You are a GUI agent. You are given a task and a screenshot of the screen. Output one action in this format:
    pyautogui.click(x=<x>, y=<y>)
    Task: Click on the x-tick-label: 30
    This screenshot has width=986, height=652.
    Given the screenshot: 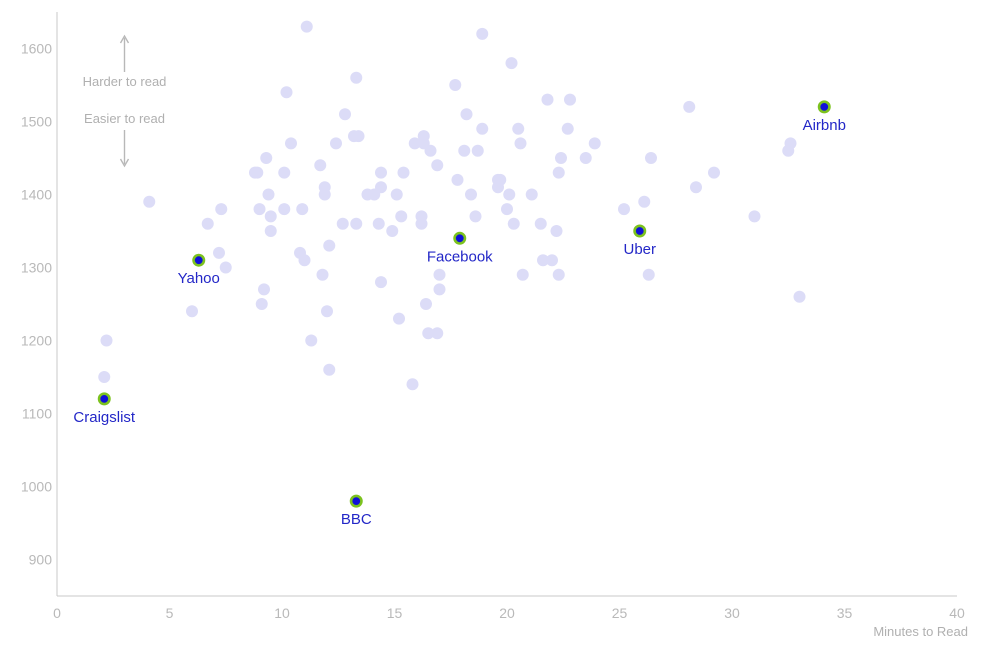 What is the action you would take?
    pyautogui.click(x=732, y=613)
    